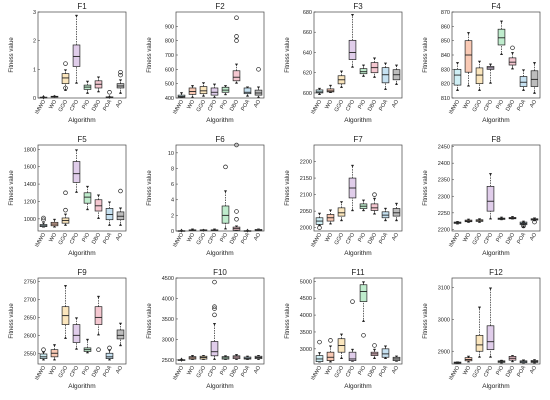  Describe the element at coordinates (30, 301) in the screenshot. I see `y-tick-label: 2700` at that location.